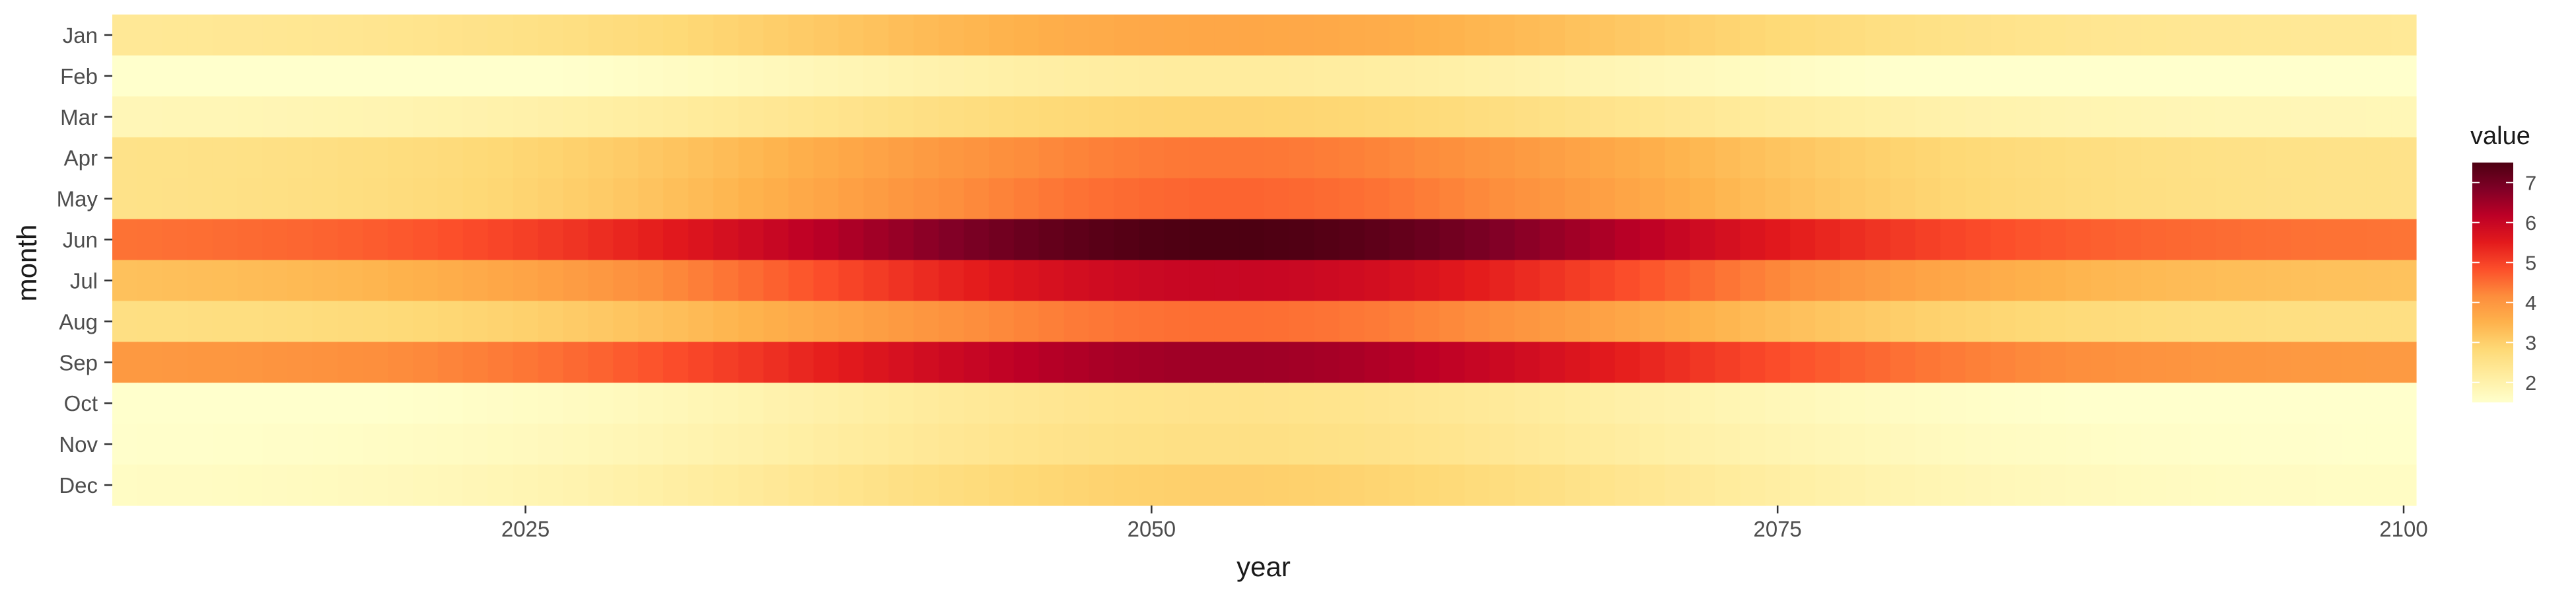 The height and width of the screenshot is (598, 2576). Describe the element at coordinates (2530, 383) in the screenshot. I see `legend-tick-label: 2` at that location.